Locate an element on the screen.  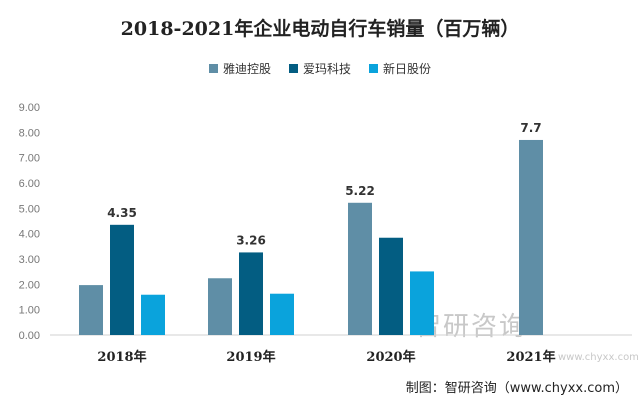
y-tick-label: 3.00 is located at coordinates (29, 260).